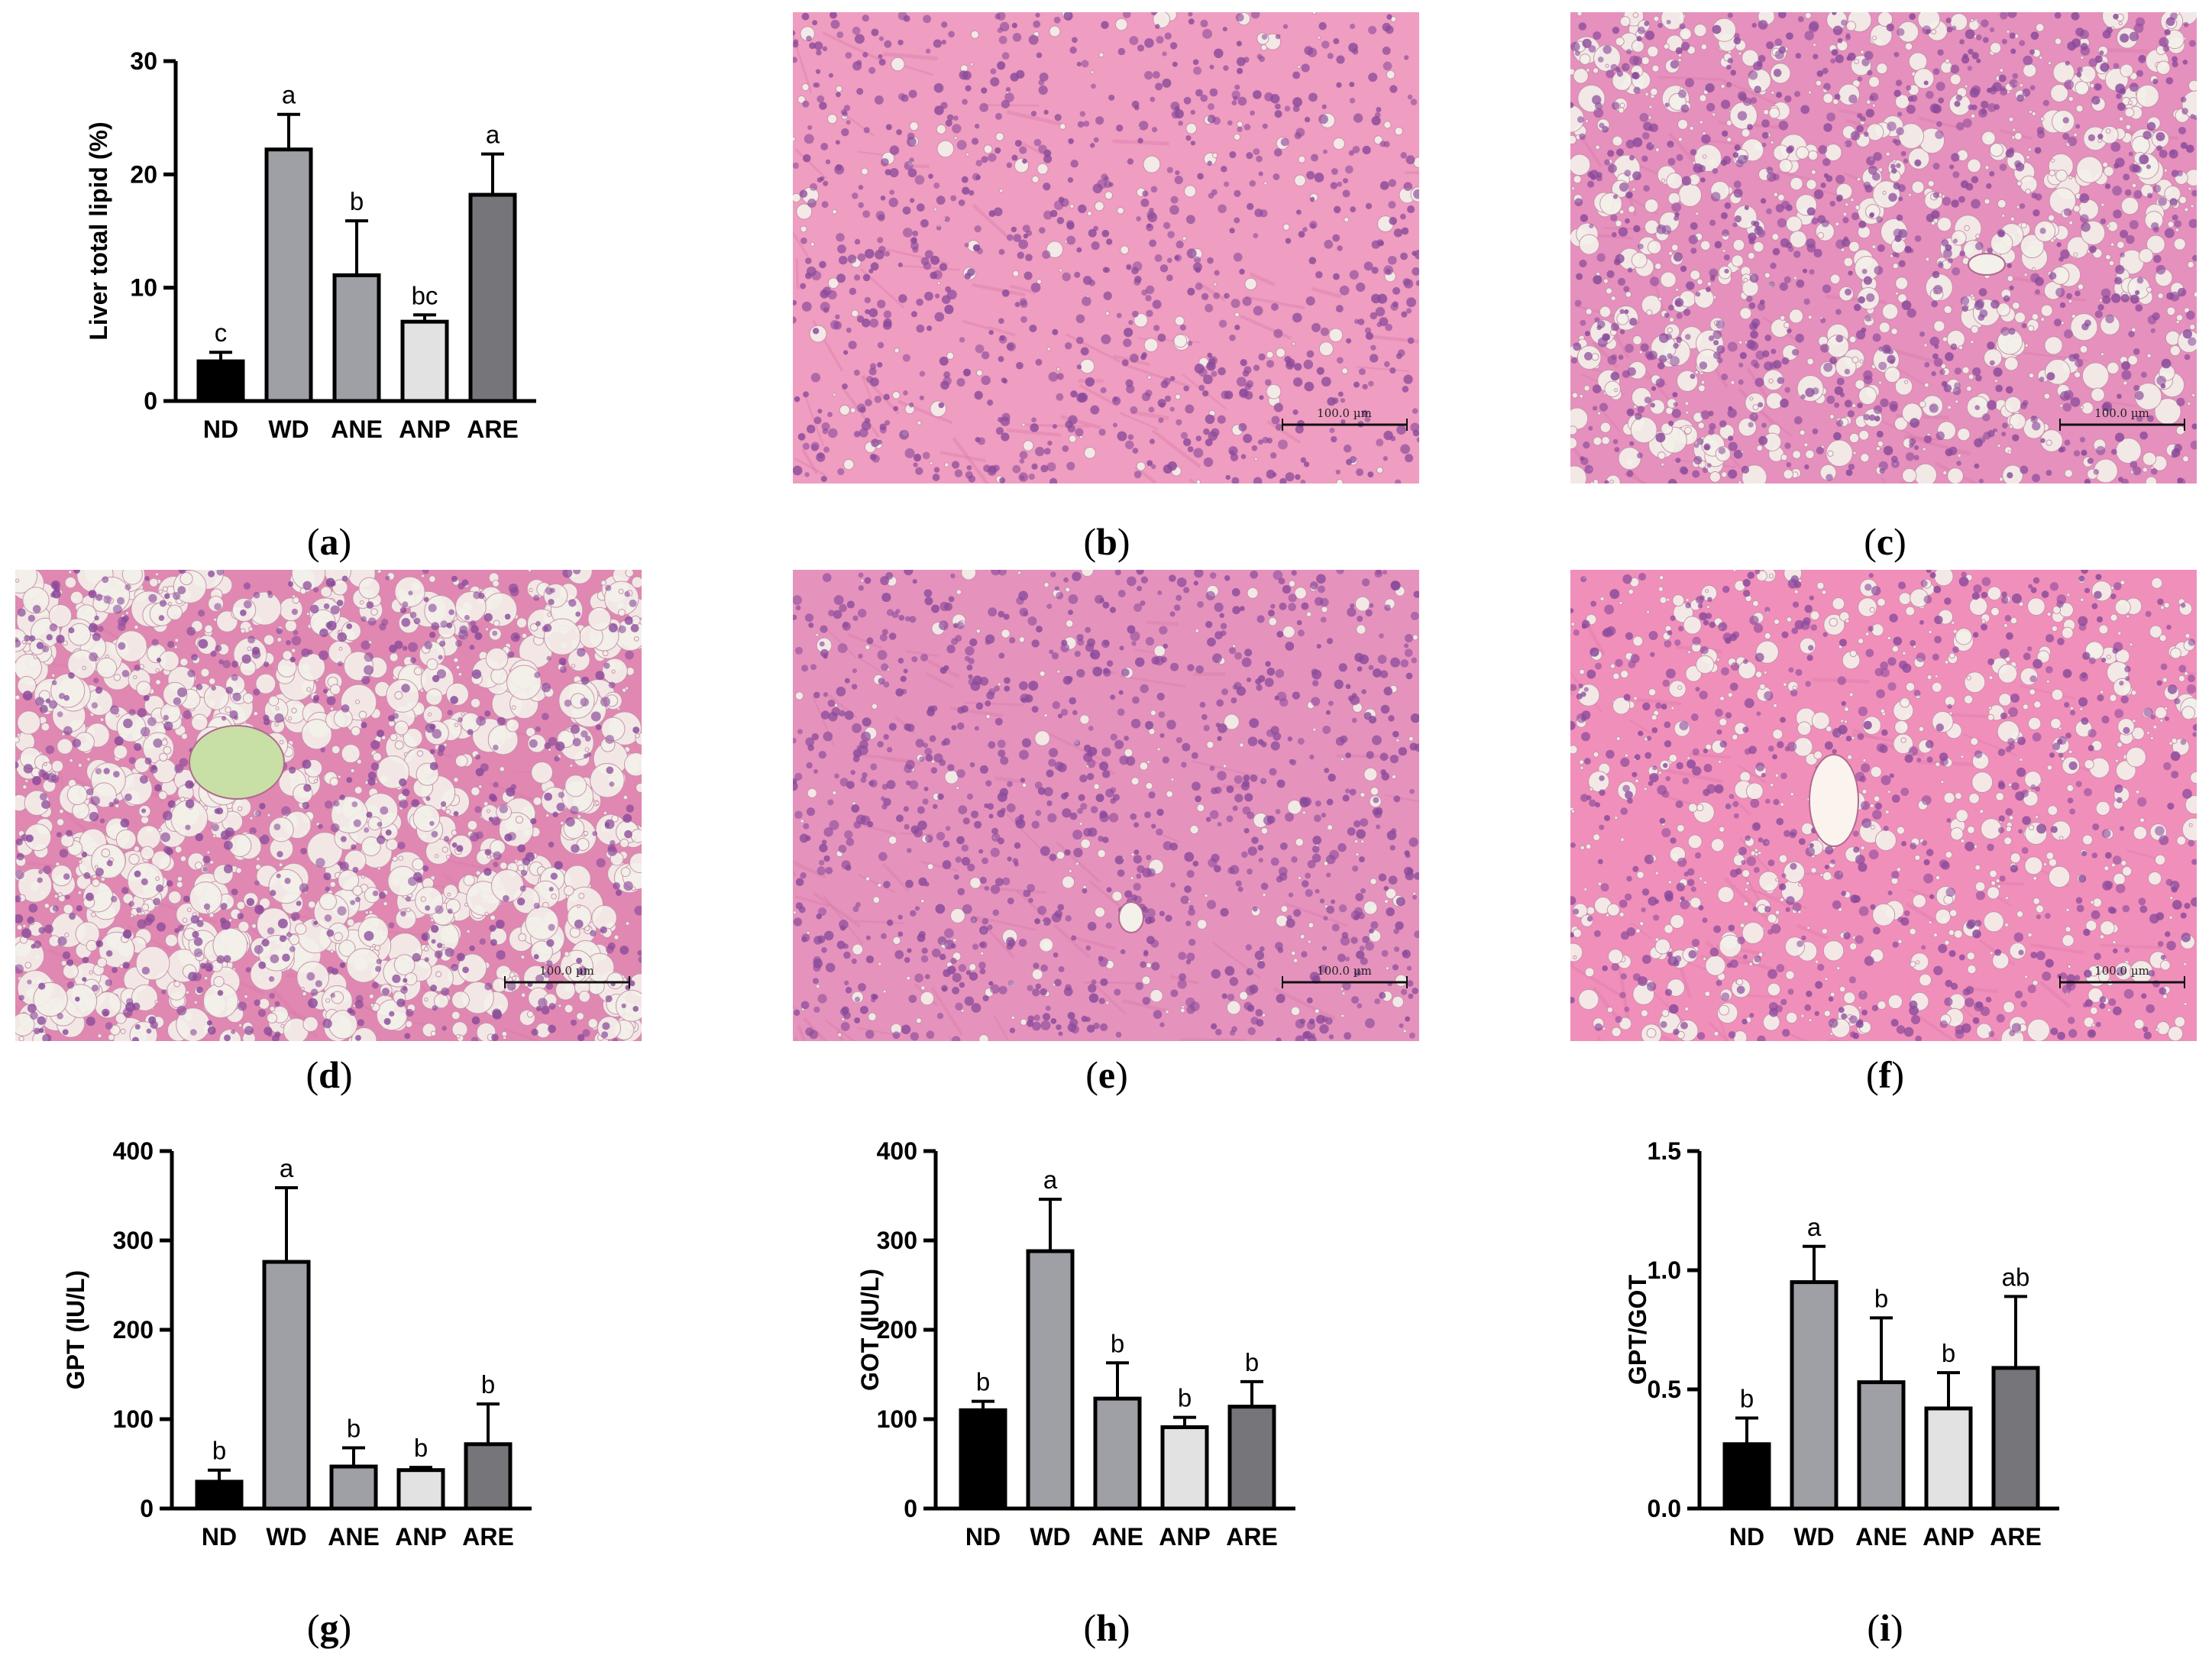 This screenshot has height=1659, width=2212. I want to click on y-tick-label: 300, so click(133, 1240).